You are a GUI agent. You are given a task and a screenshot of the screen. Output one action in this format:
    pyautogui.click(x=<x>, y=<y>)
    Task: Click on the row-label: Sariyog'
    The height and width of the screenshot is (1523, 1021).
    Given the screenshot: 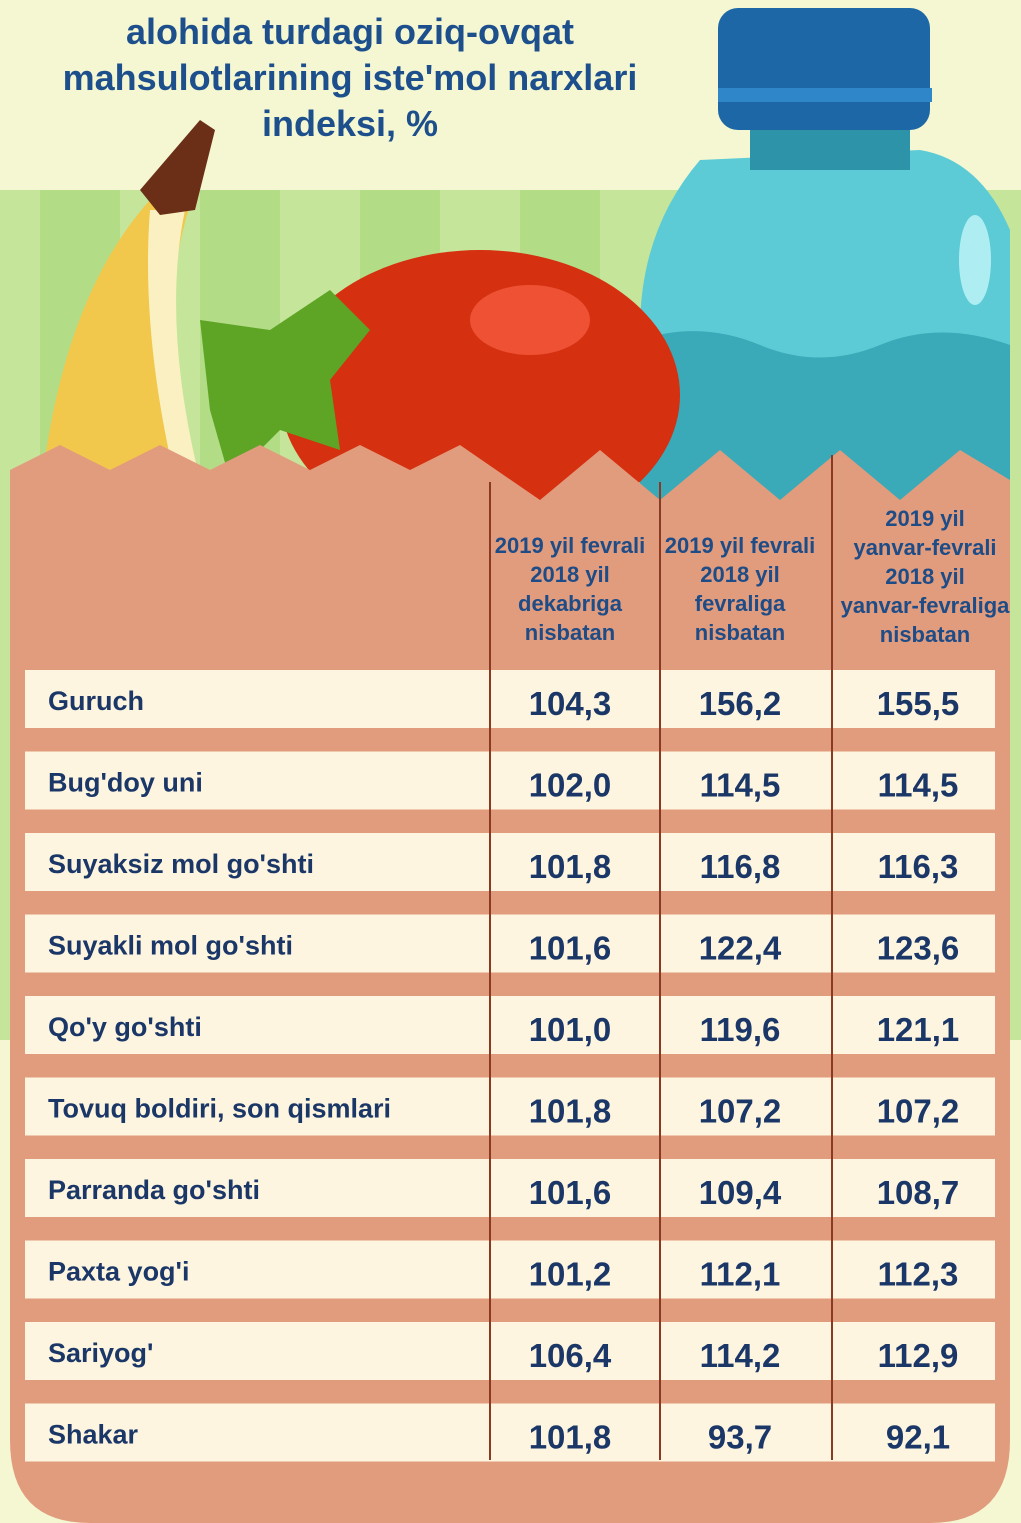 What is the action you would take?
    pyautogui.click(x=100, y=1353)
    